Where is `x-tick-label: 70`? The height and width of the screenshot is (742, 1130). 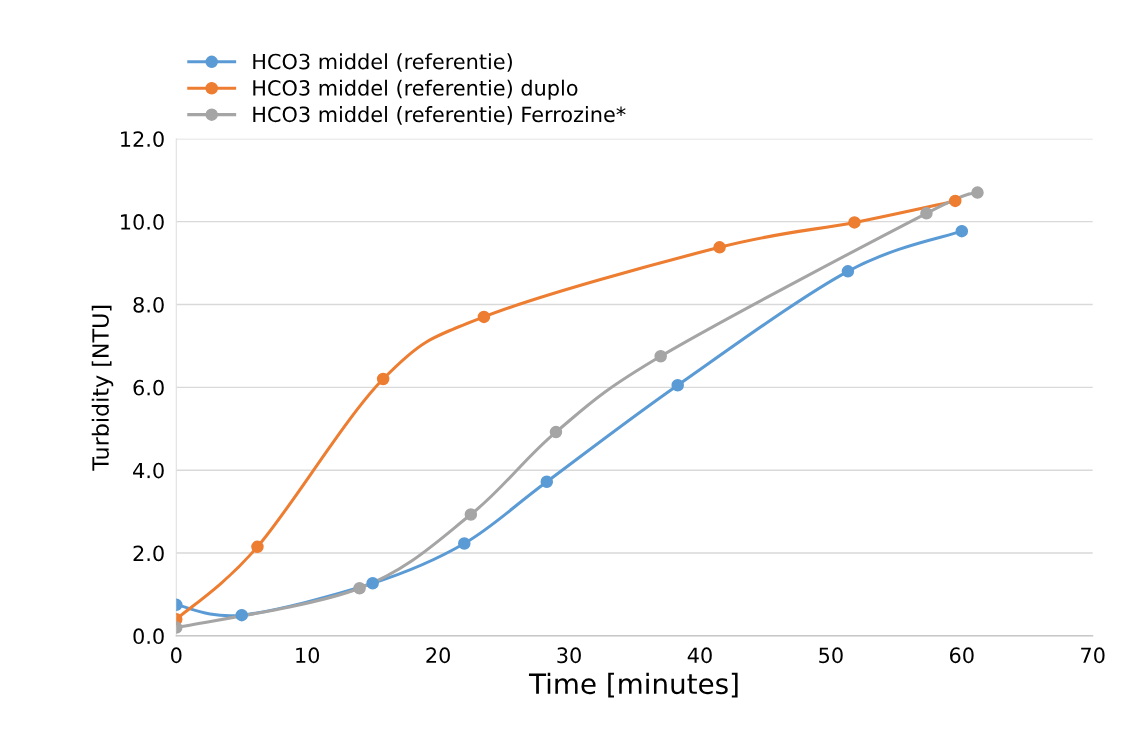
x-tick-label: 70 is located at coordinates (1093, 655).